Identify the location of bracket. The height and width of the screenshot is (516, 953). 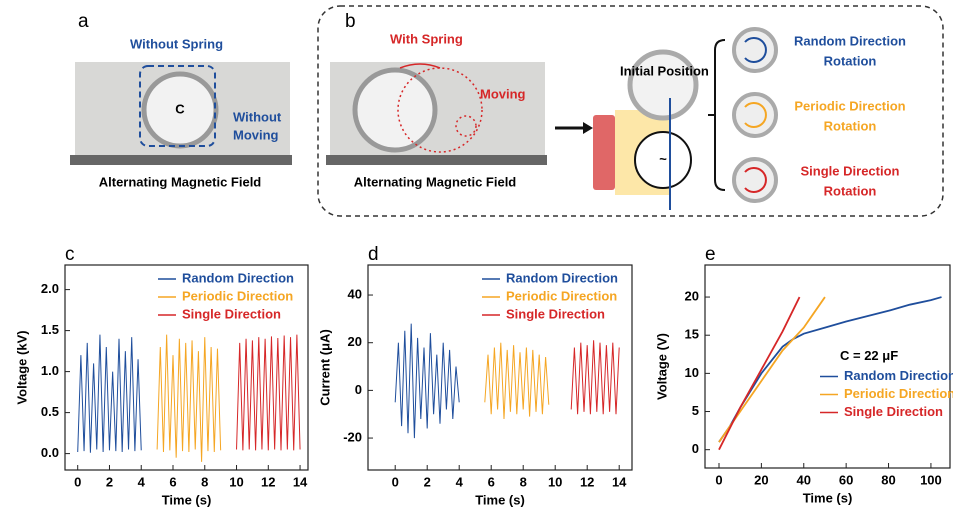
(717, 115).